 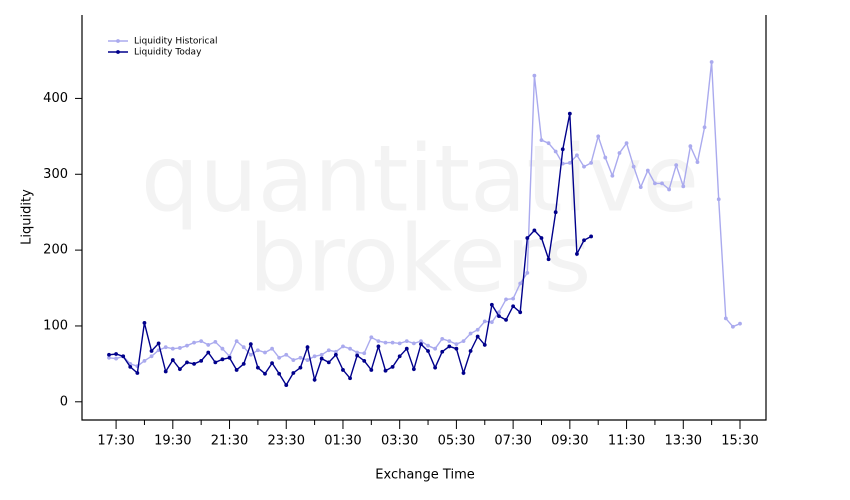 I want to click on x-tick-label: 21:30, so click(x=229, y=441).